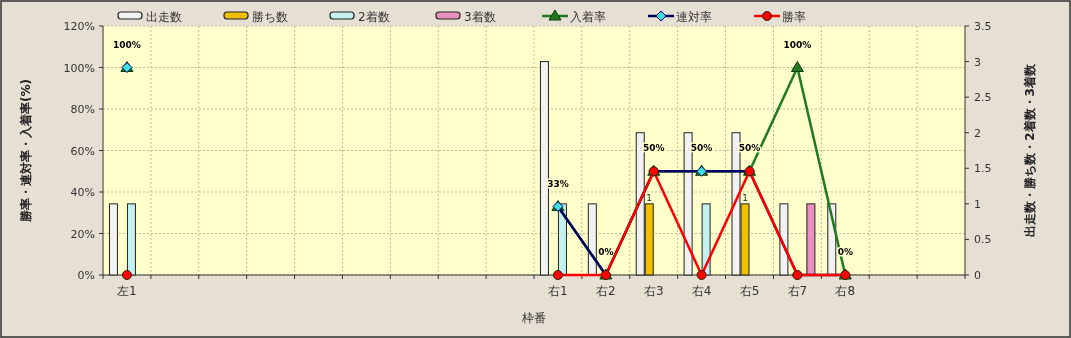  Describe the element at coordinates (79, 68) in the screenshot. I see `y-tick-label: 100%` at that location.